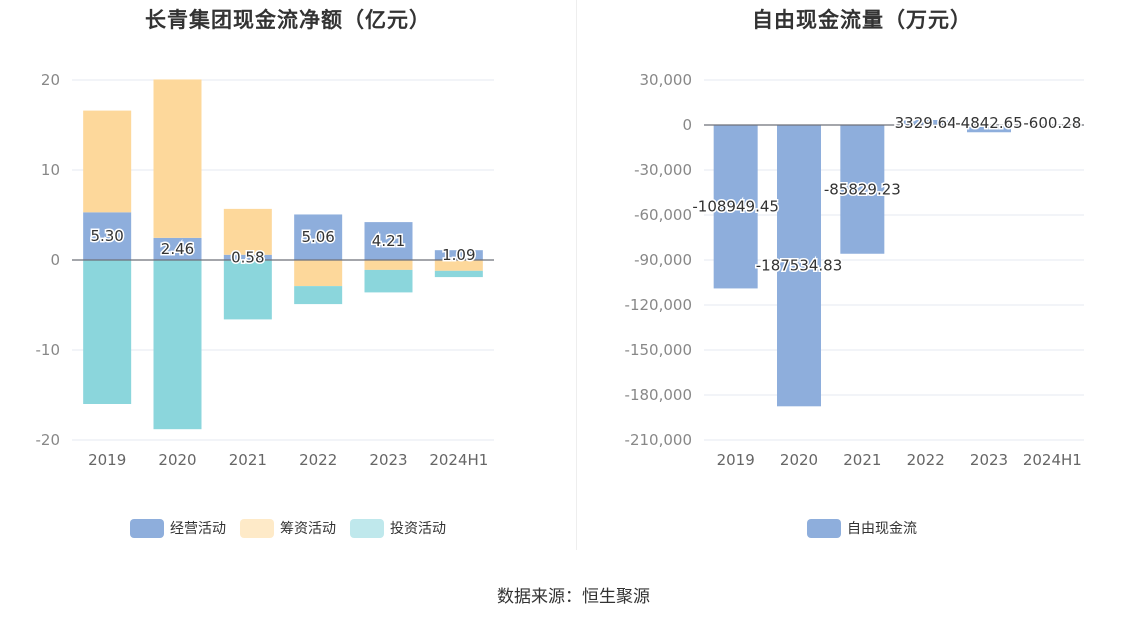 This screenshot has height=619, width=1147. I want to click on chart-legend: 经营活动 筹资活动 投资活动, so click(288, 528).